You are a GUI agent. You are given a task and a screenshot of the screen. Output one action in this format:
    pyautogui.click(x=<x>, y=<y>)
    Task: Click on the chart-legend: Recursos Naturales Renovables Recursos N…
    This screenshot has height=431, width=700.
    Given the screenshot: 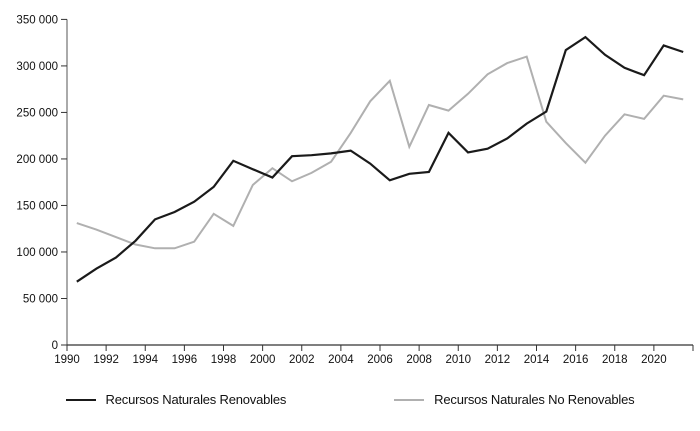 What is the action you would take?
    pyautogui.click(x=350, y=399)
    